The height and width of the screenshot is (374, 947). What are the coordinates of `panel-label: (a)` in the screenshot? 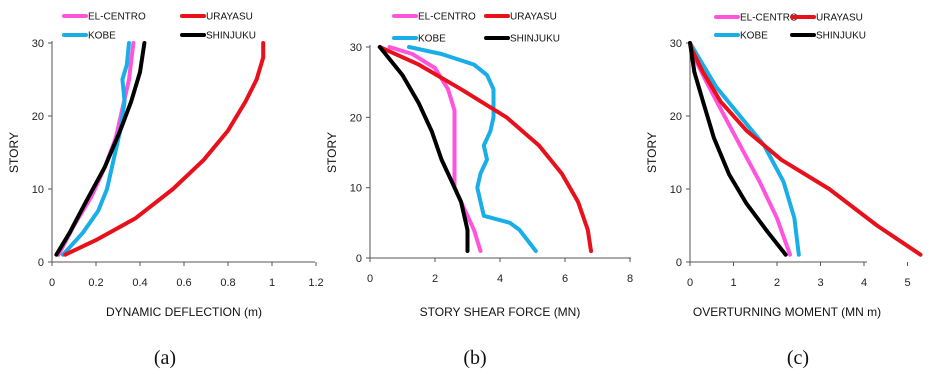 It's located at (165, 358).